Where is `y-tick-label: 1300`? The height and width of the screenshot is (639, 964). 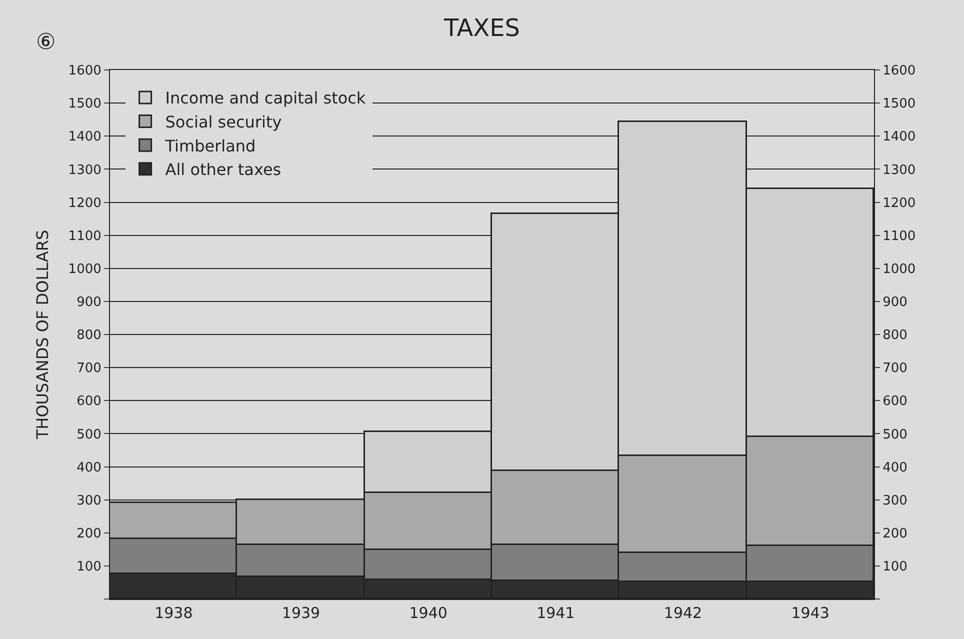
y-tick-label: 1300 is located at coordinates (85, 170).